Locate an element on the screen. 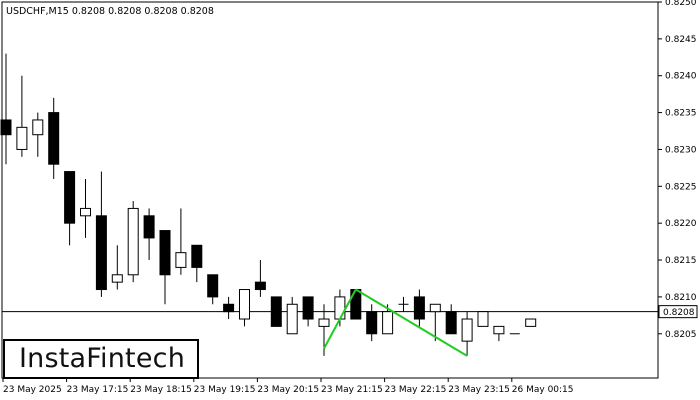 Image resolution: width=700 pixels, height=400 pixels. y-tick-label: 0.8240 is located at coordinates (681, 77).